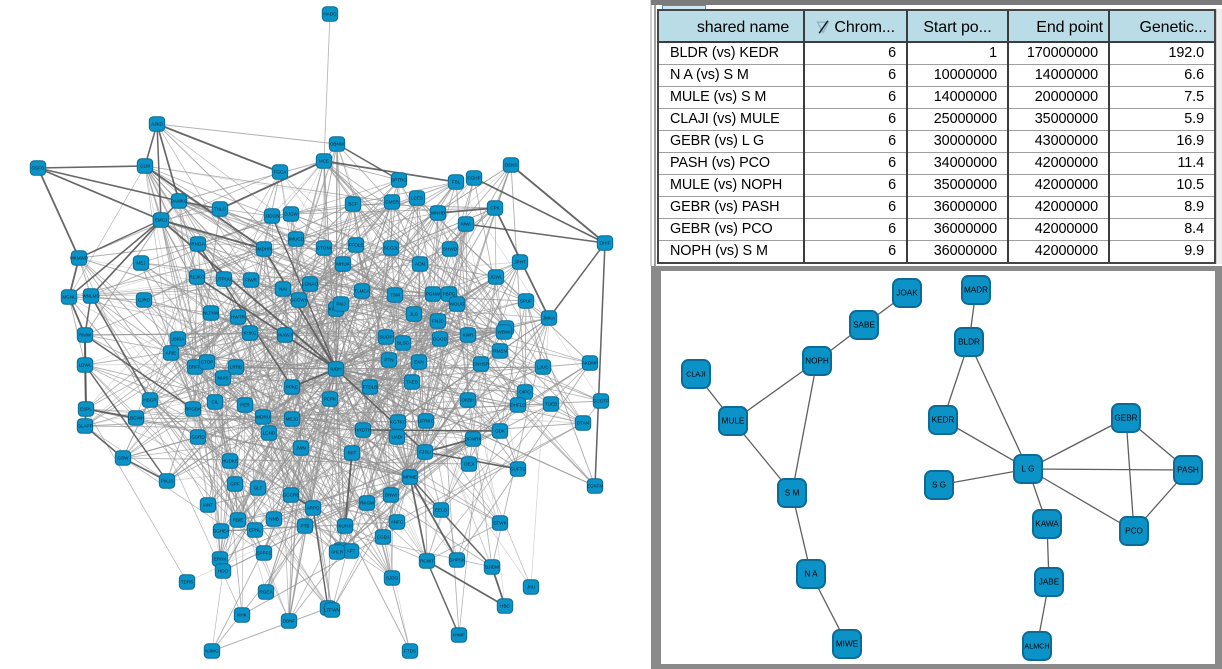 This screenshot has width=1222, height=669. Describe the element at coordinates (696, 374) in the screenshot. I see `svg-text: CLAJI` at that location.